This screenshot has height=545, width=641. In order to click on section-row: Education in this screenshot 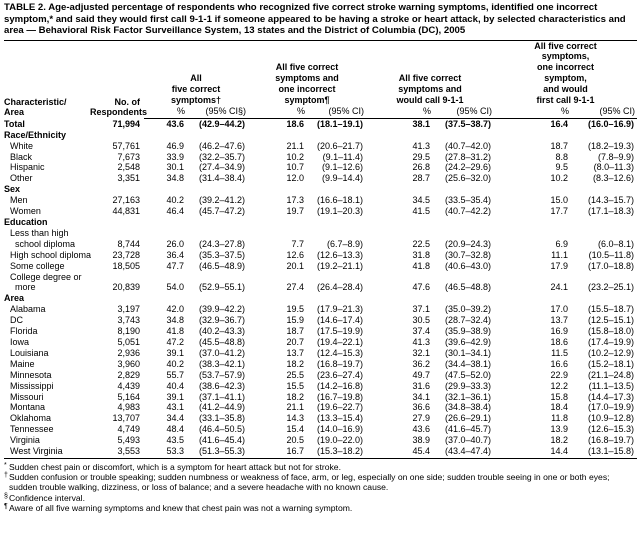, I will do `click(320, 222)`.